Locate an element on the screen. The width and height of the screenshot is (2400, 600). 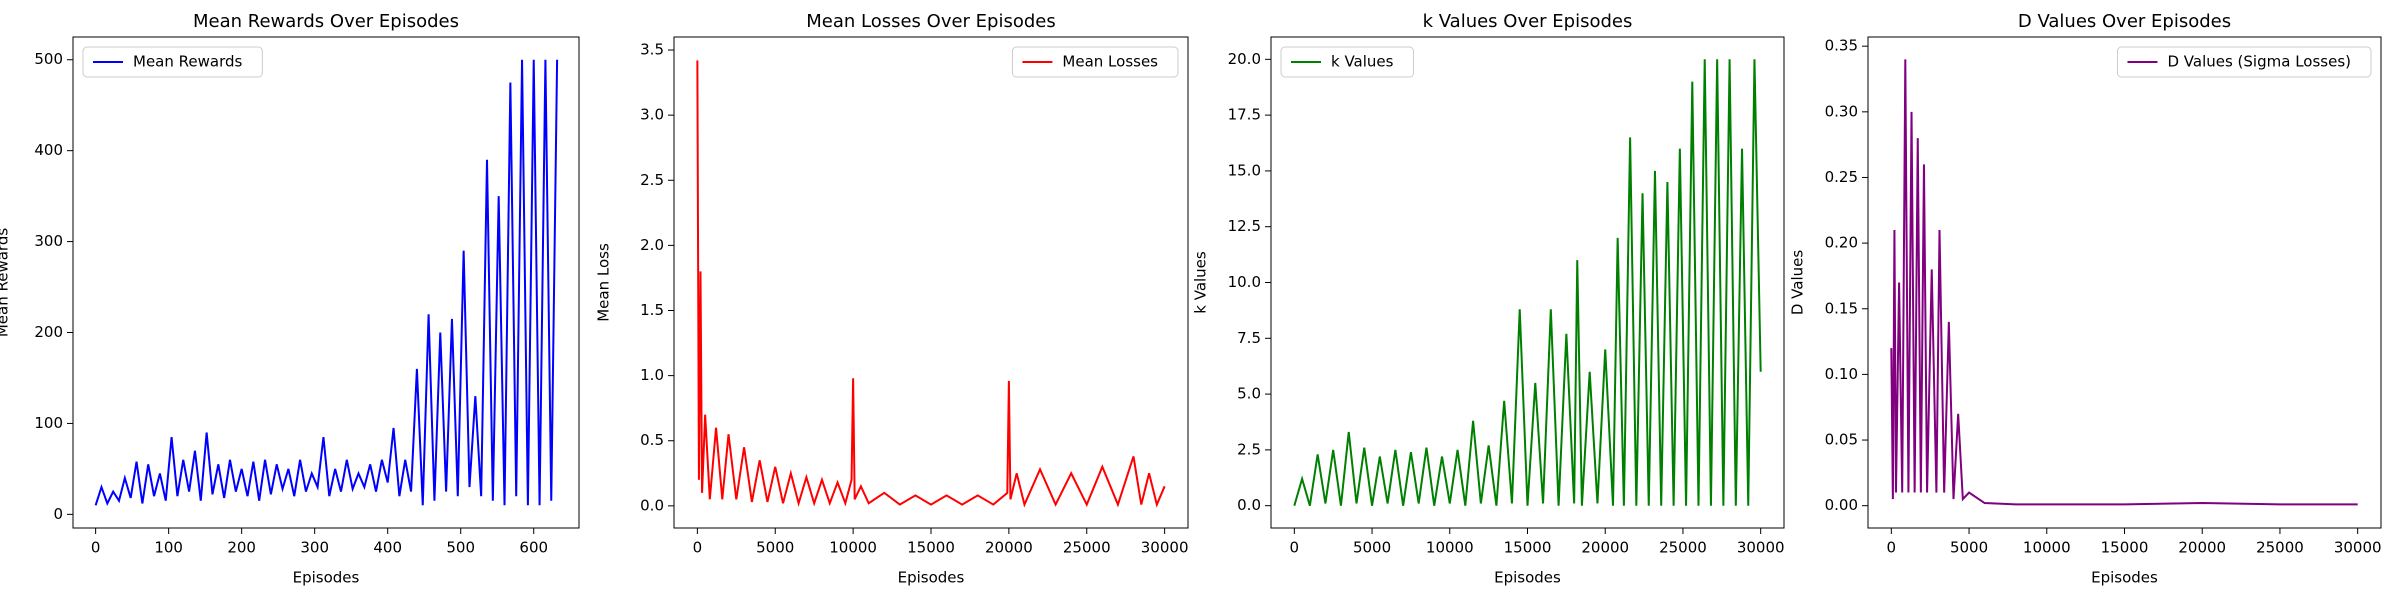
y-axis-label: Mean Rewards is located at coordinates (6, 282).